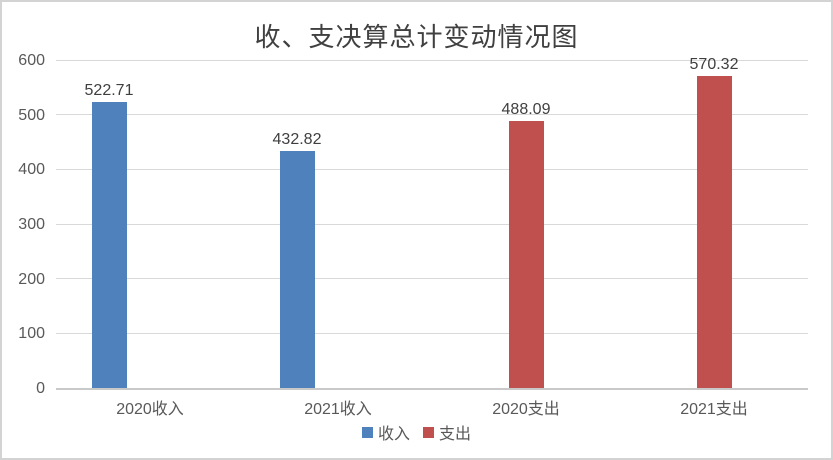 The image size is (833, 460). Describe the element at coordinates (150, 409) in the screenshot. I see `x-axis-category-label: 2020收入` at that location.